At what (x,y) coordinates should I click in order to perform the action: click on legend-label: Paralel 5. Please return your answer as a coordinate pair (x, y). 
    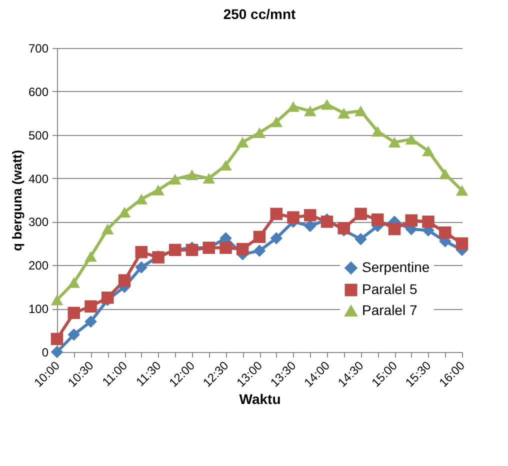
    Looking at the image, I should click on (390, 289).